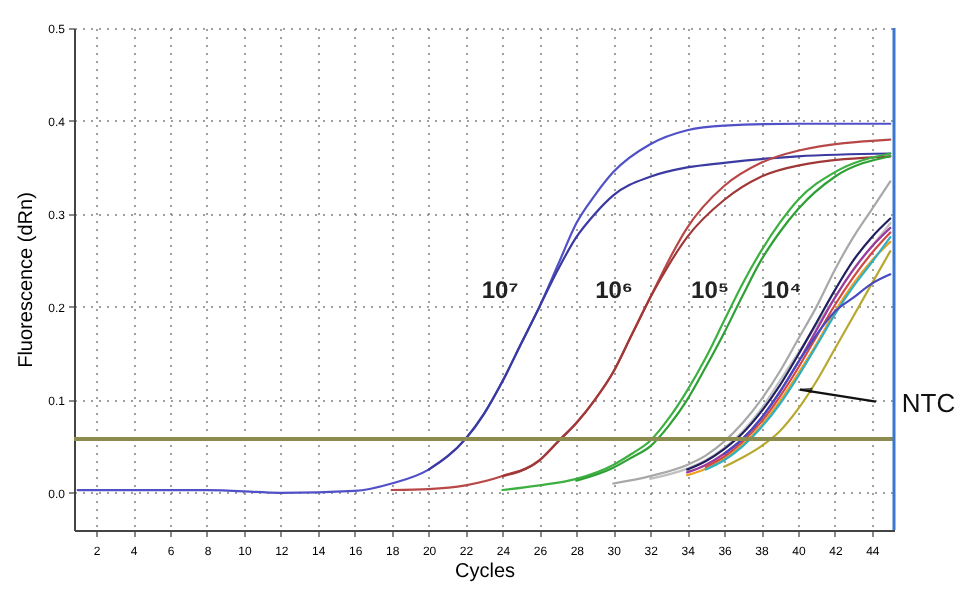 Image resolution: width=968 pixels, height=592 pixels. What do you see at coordinates (782, 290) in the screenshot?
I see `annotation: 10⁴` at bounding box center [782, 290].